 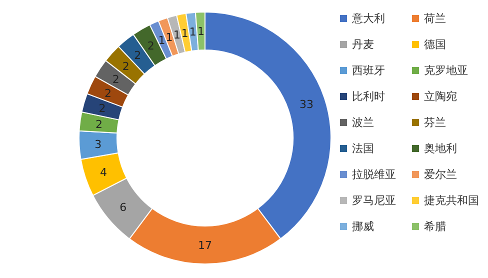 I want to click on legend-label: 意大利, so click(x=368, y=18).